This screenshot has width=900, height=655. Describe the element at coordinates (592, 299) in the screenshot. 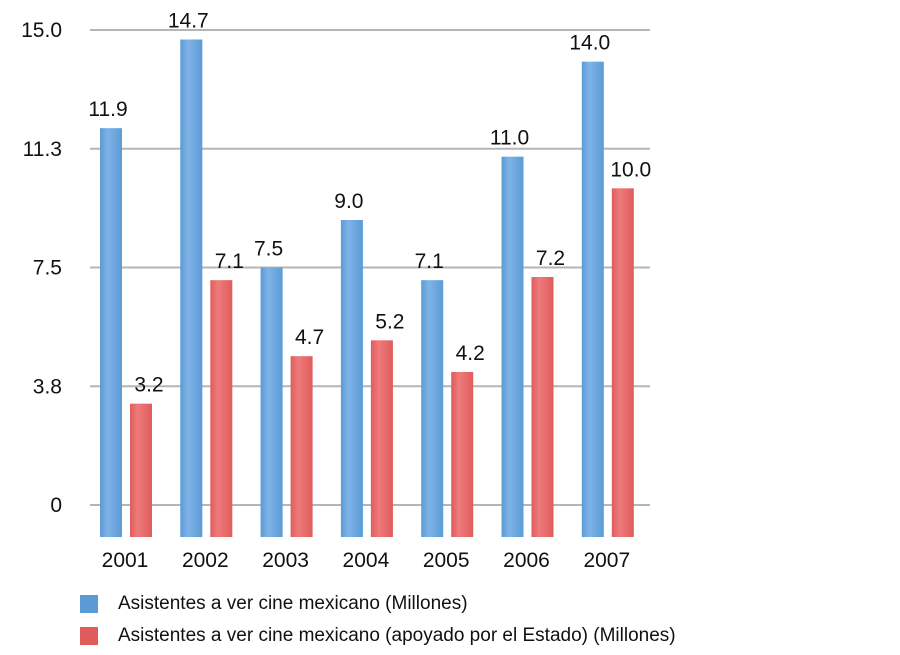

I see `bar-total-2007` at that location.